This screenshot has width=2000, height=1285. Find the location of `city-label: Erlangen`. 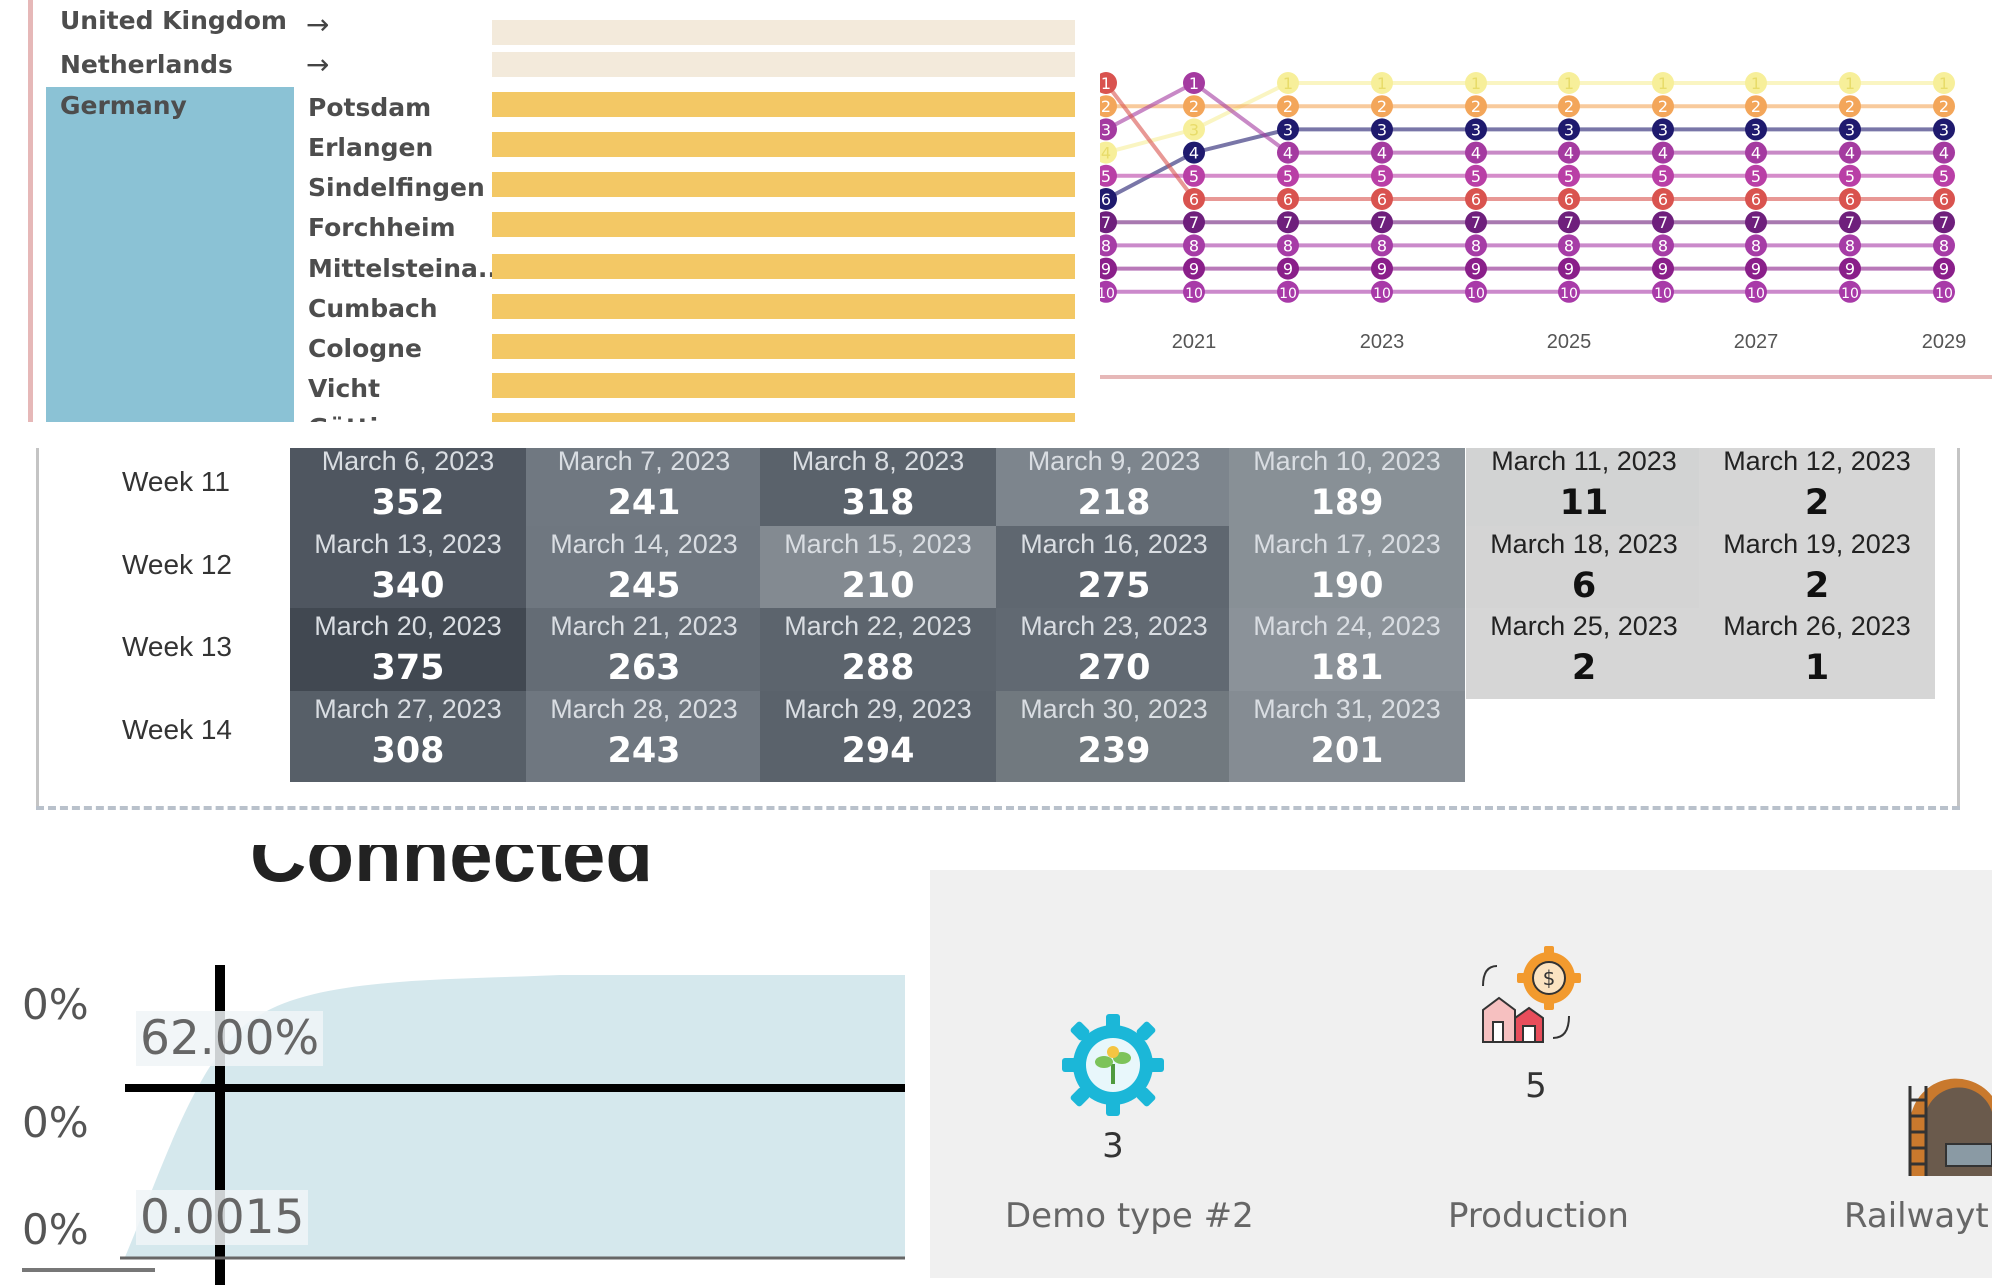

city-label: Erlangen is located at coordinates (371, 147).